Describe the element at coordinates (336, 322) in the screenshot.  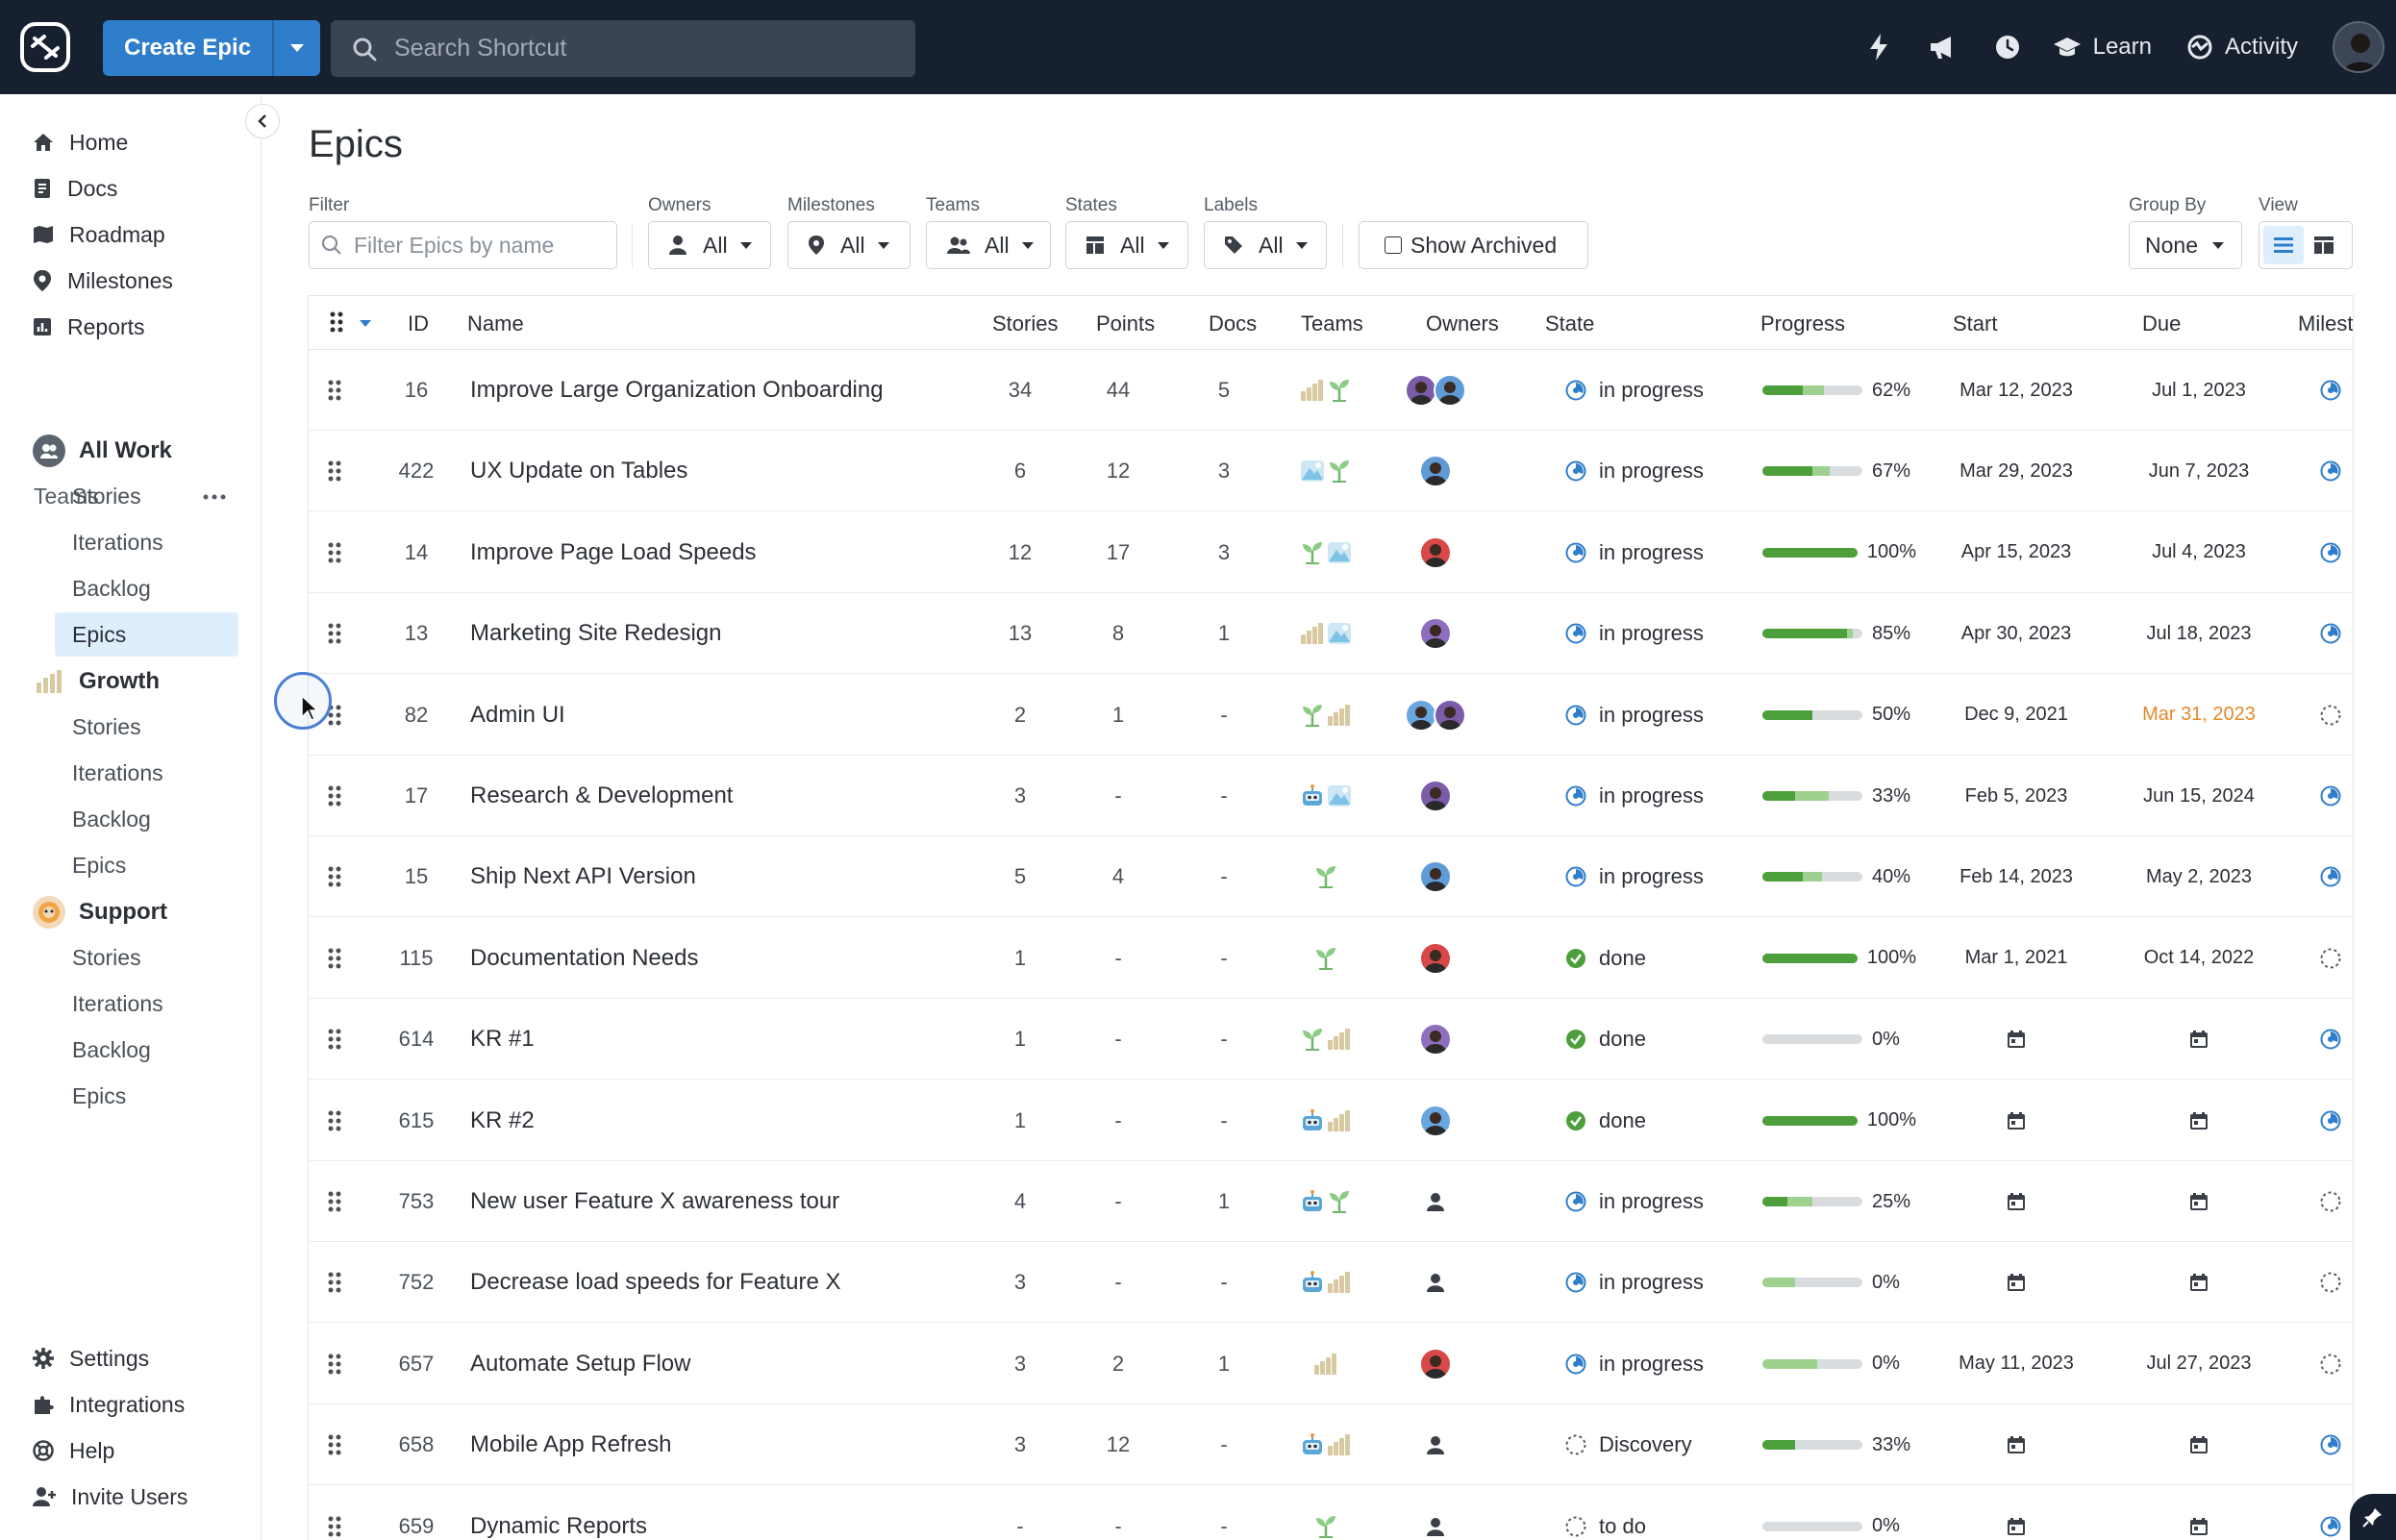
I see `drag-handle-icon` at that location.